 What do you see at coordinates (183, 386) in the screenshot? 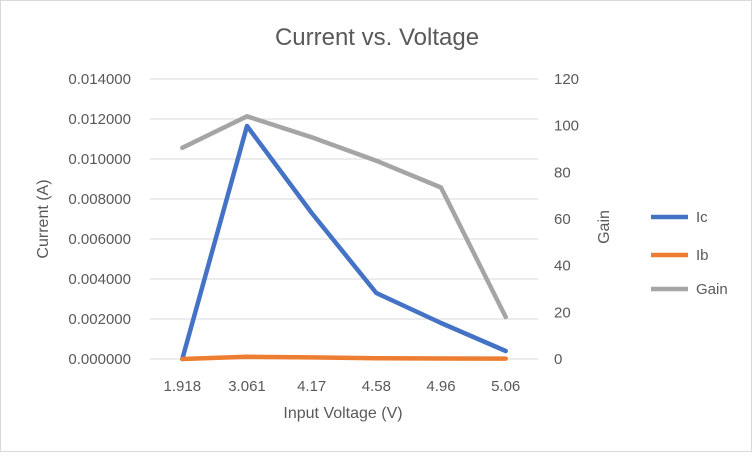
I see `x-tick-label: 1.918` at bounding box center [183, 386].